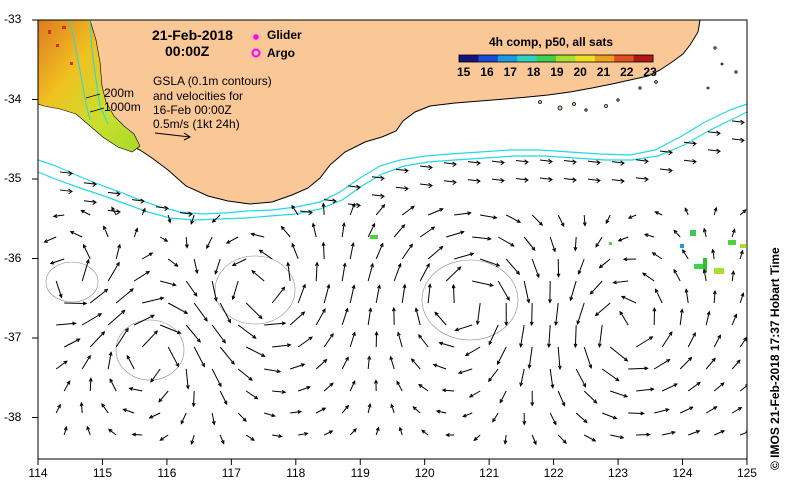  I want to click on x-tick-label: 121, so click(489, 473).